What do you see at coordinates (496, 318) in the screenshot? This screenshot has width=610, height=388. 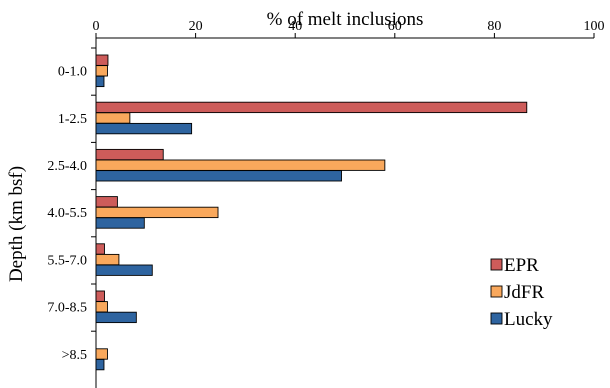 I see `legend-swatch-lucky` at bounding box center [496, 318].